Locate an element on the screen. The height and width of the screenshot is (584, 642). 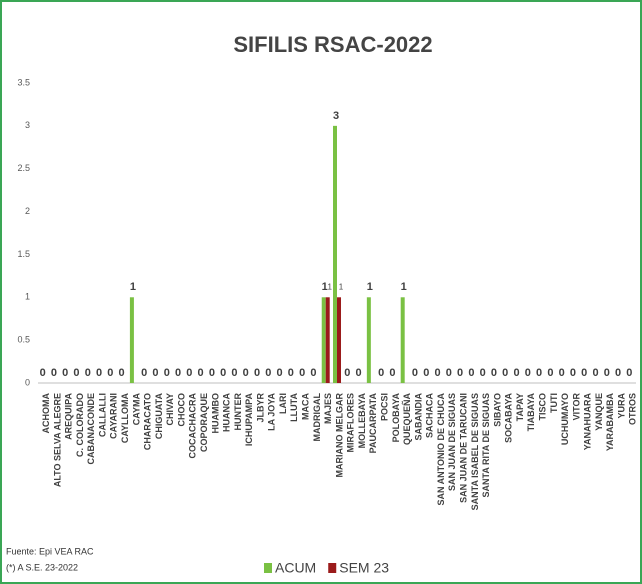
legend-swatch is located at coordinates (332, 568).